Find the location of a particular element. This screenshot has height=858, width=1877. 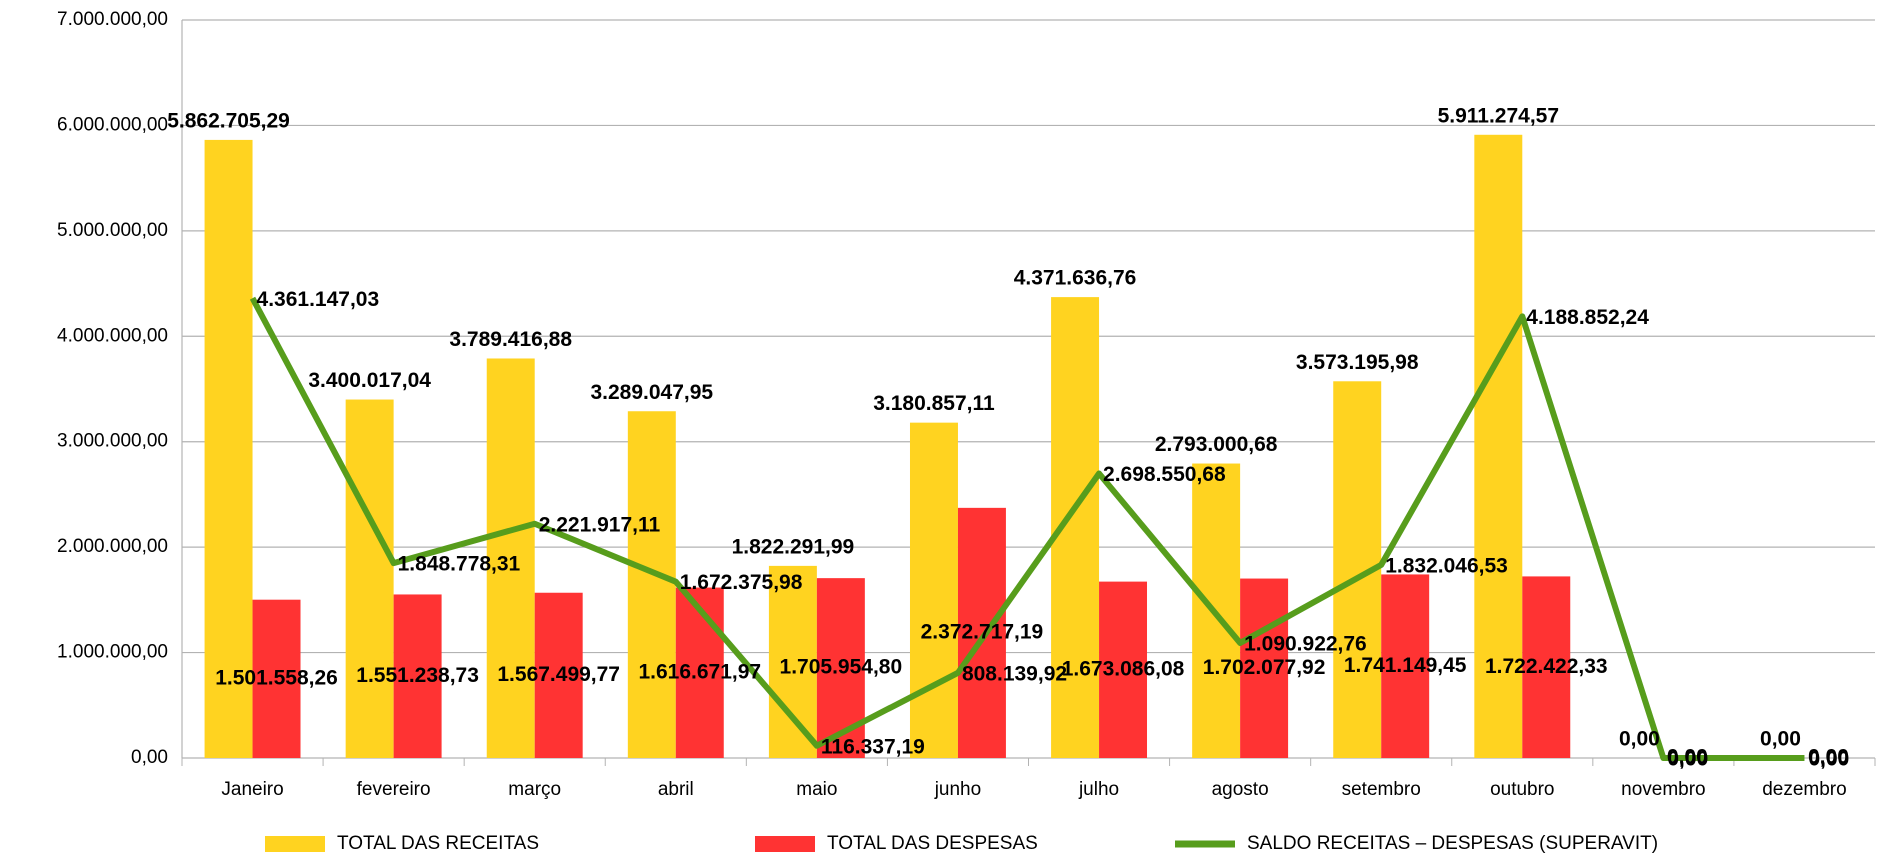

legend-label: TOTAL DAS DESPESAS is located at coordinates (932, 843).